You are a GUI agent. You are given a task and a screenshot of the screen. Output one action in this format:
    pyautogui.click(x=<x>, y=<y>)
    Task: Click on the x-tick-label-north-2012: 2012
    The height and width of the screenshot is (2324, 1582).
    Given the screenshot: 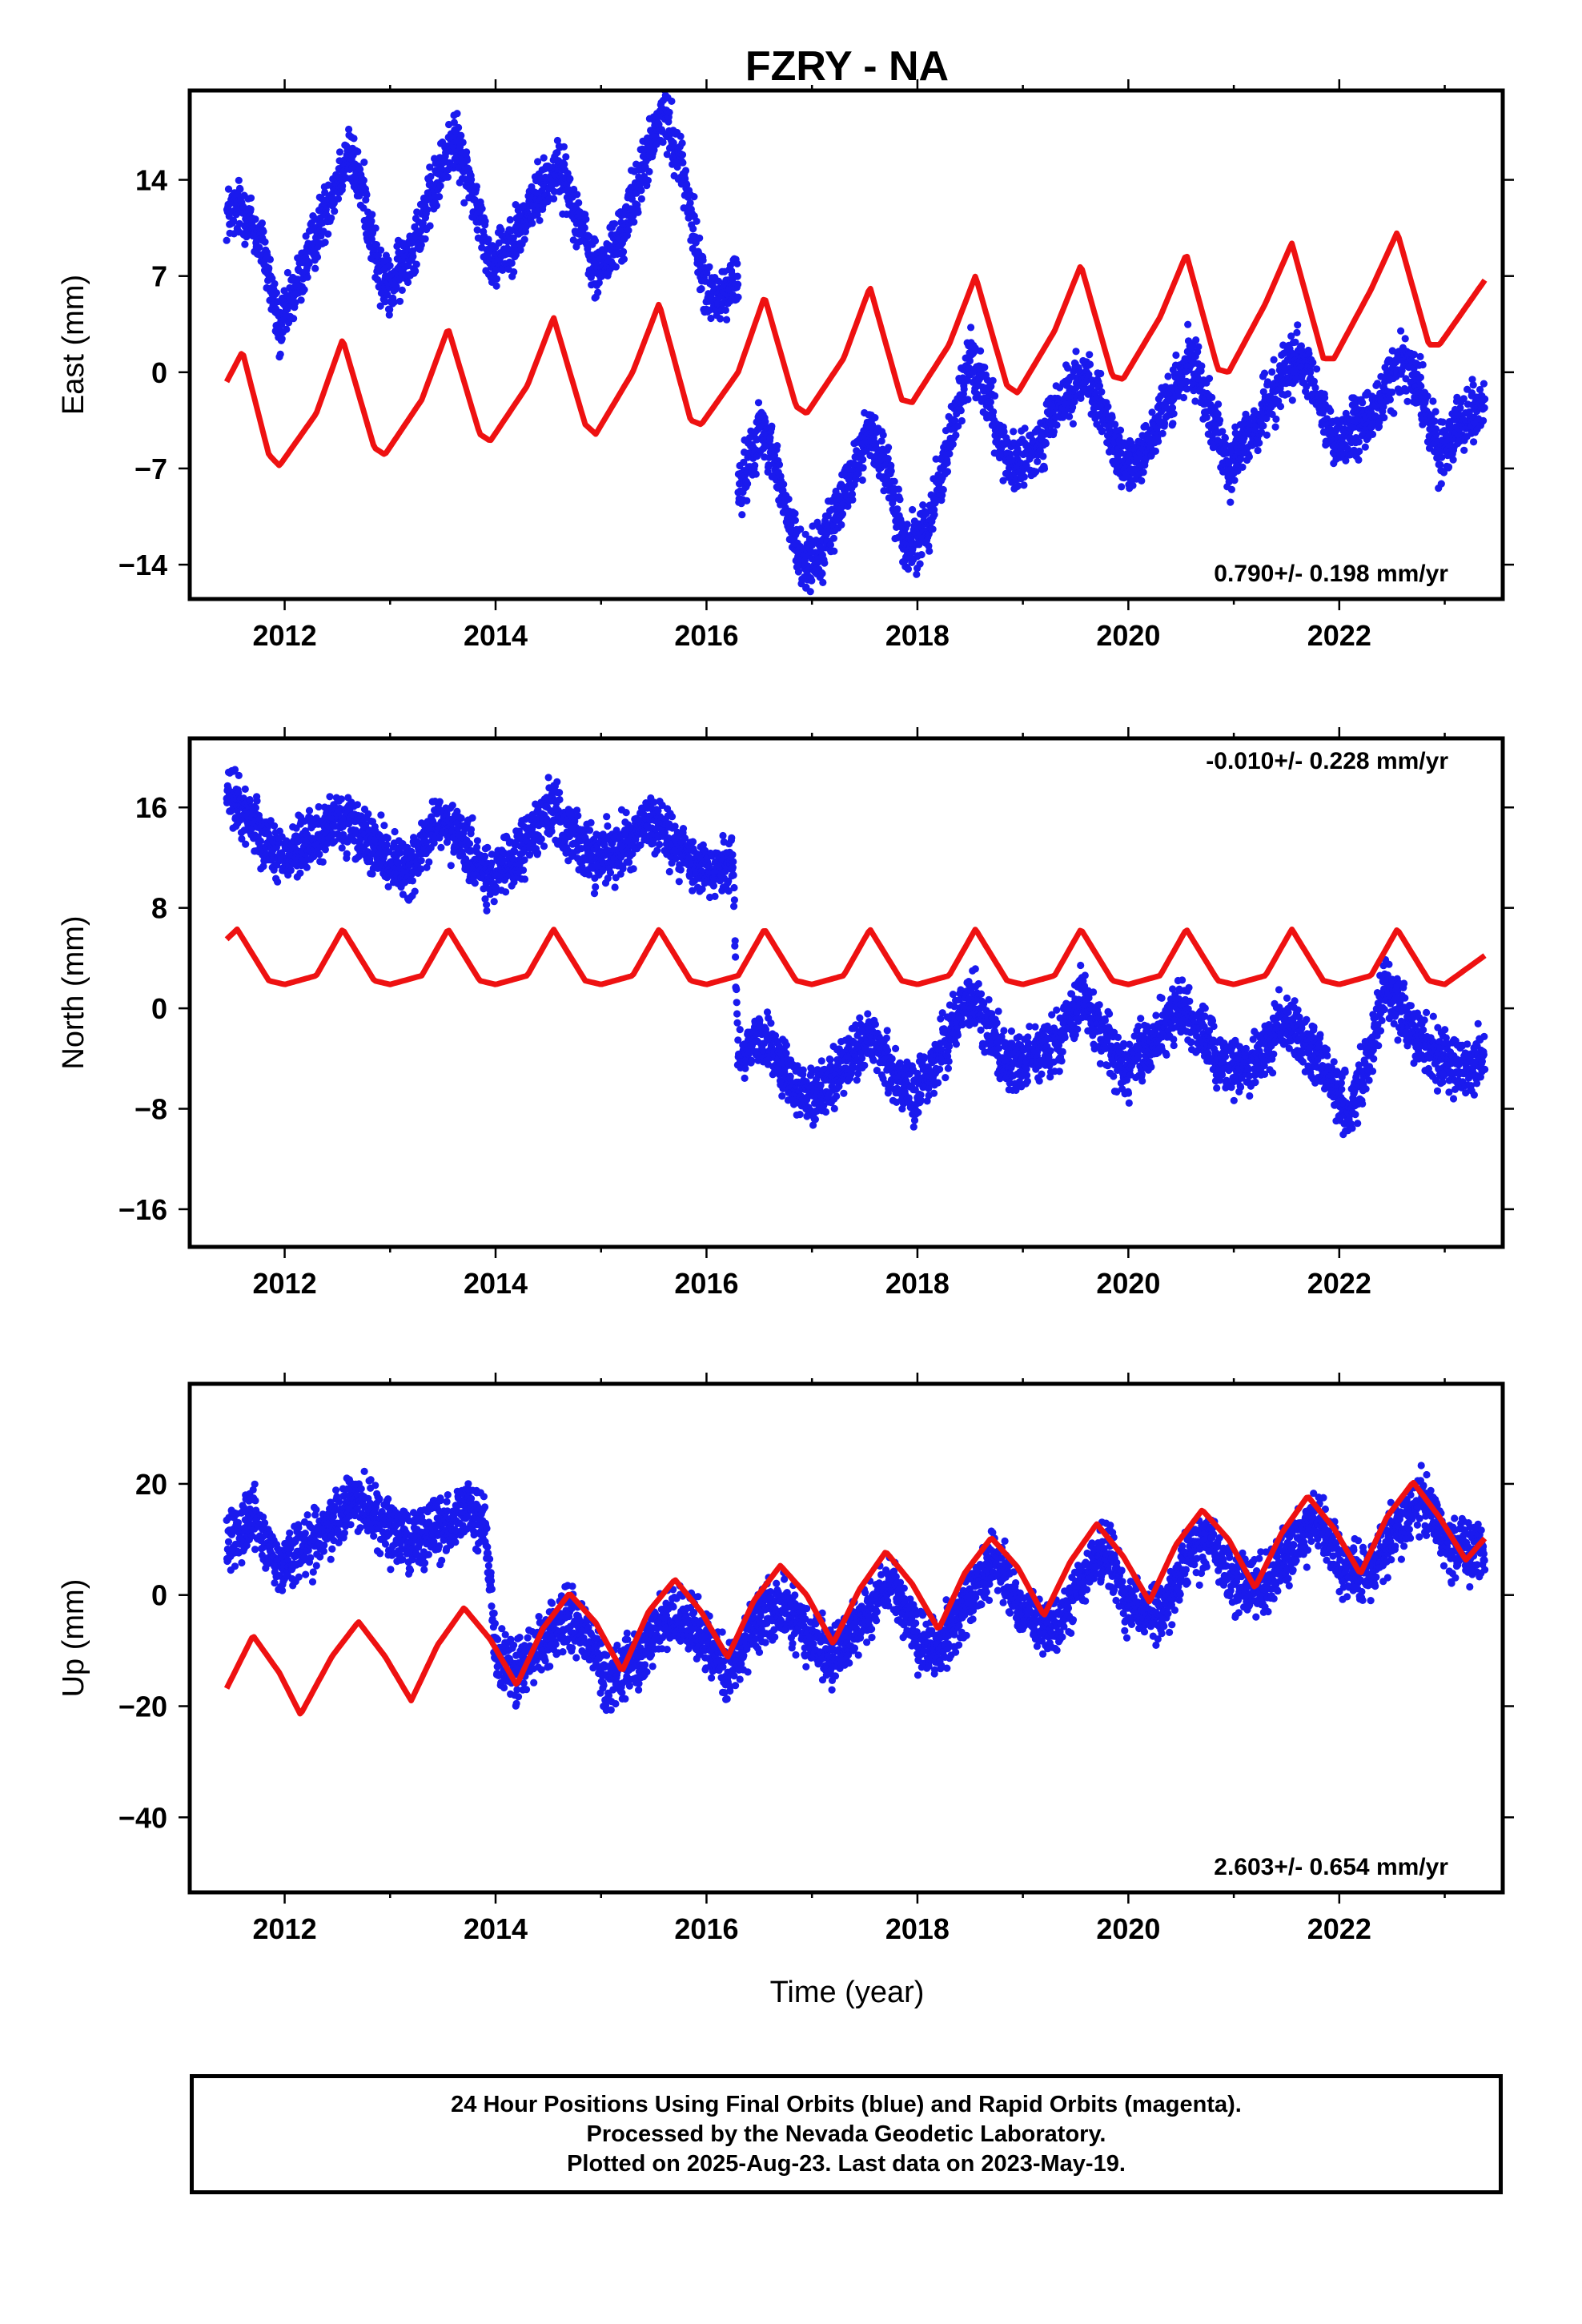 What is the action you would take?
    pyautogui.click(x=285, y=1283)
    